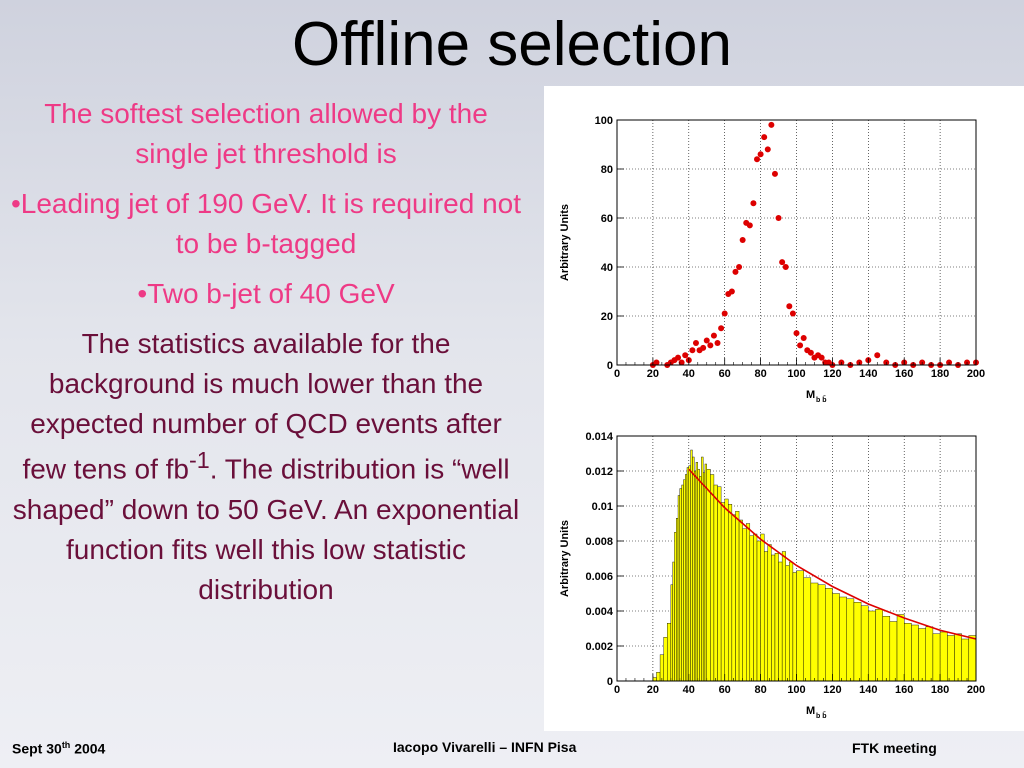 Image resolution: width=1024 pixels, height=768 pixels. Describe the element at coordinates (689, 690) in the screenshot. I see `x-tick-label: 40` at that location.